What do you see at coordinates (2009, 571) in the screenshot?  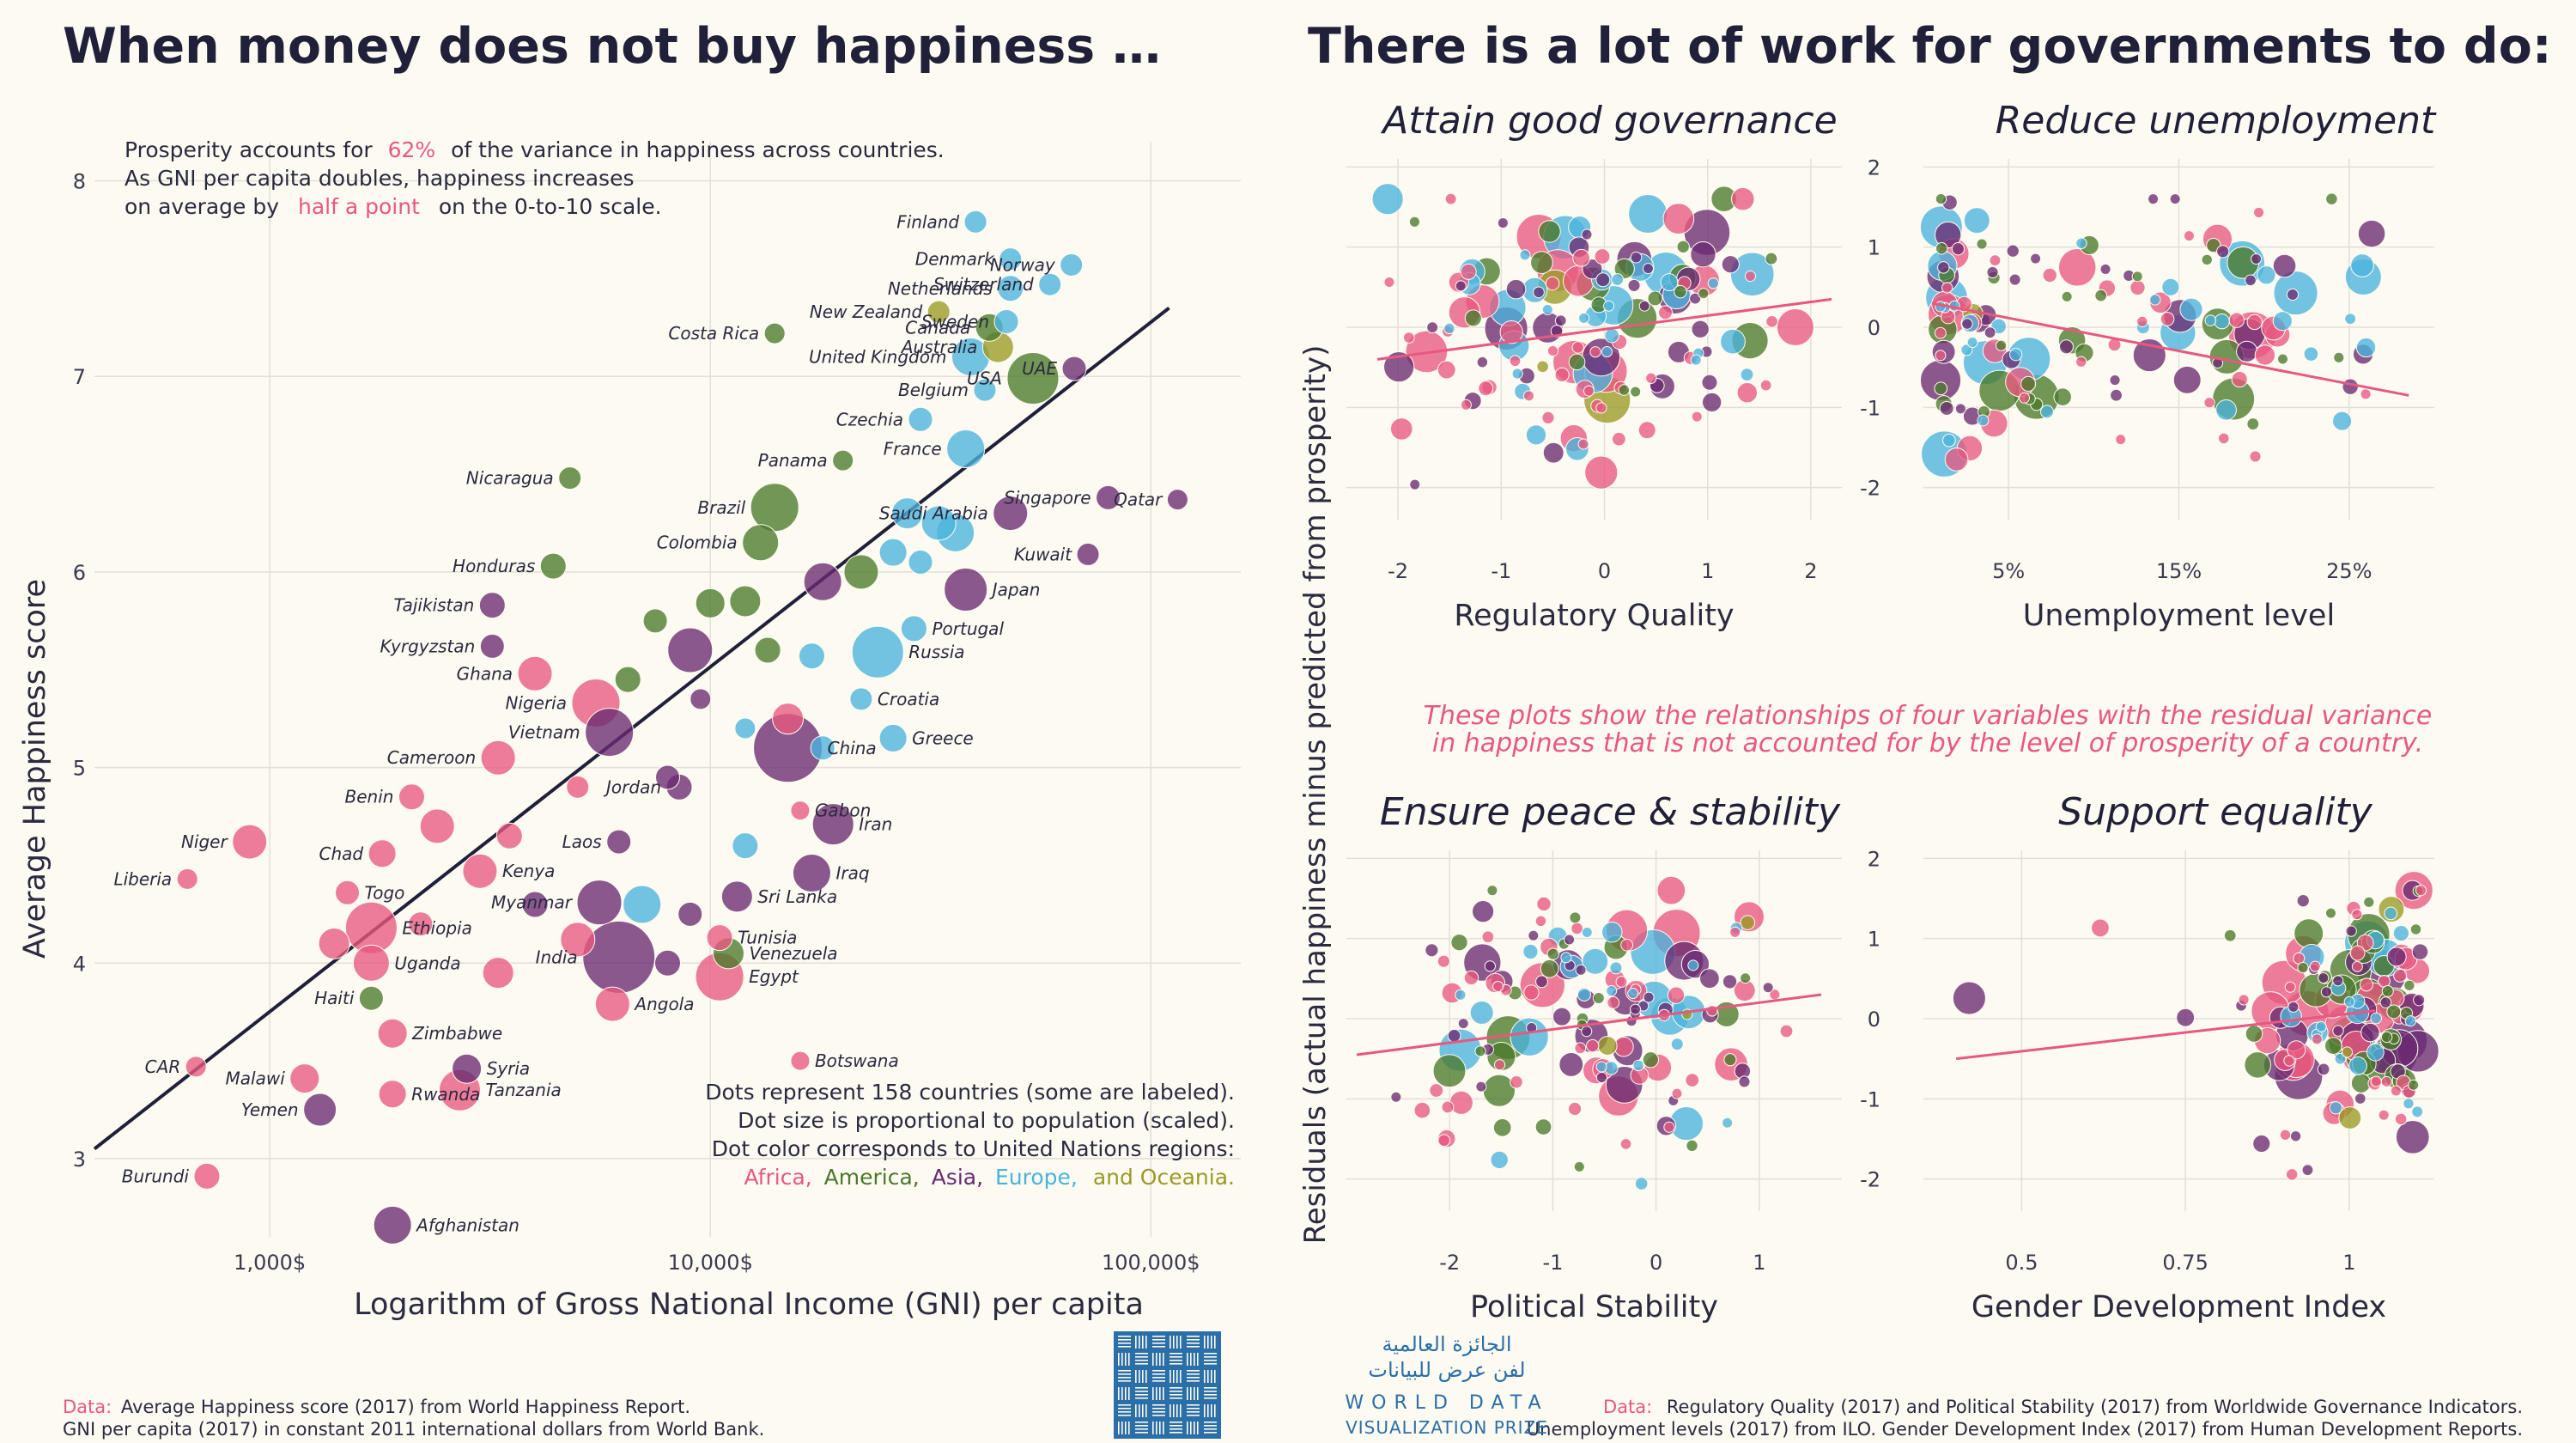 I see `panel-x-tick-label: 5%` at bounding box center [2009, 571].